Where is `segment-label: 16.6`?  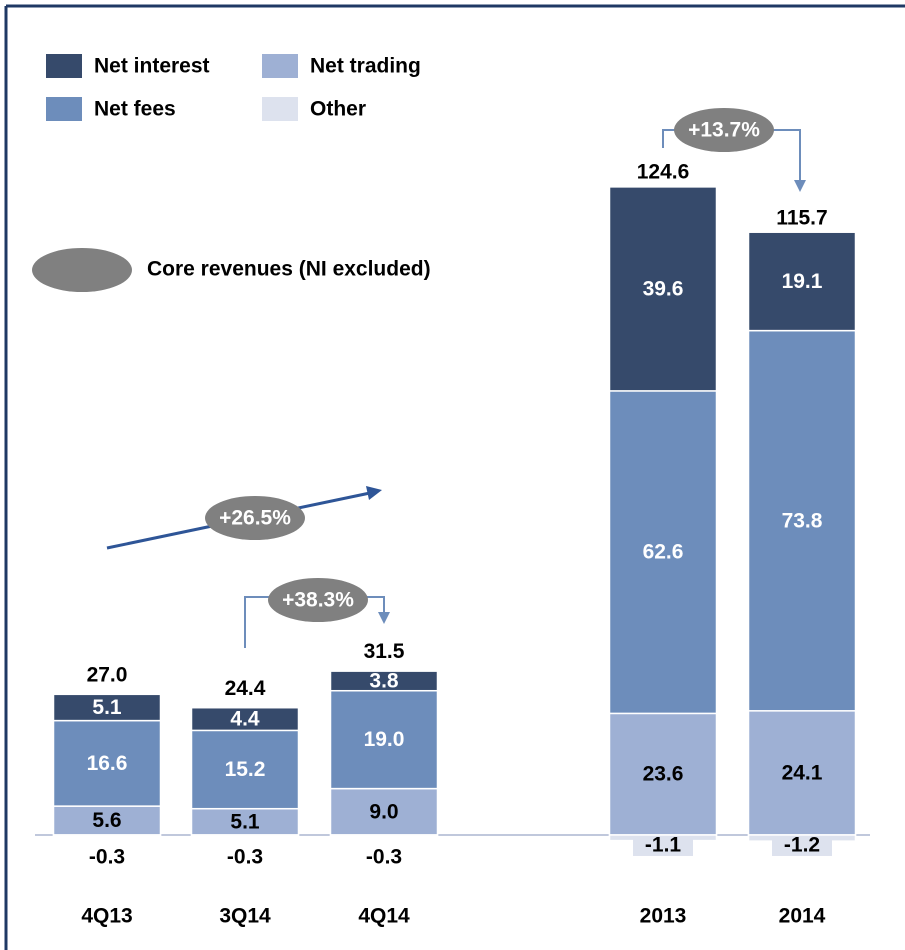 segment-label: 16.6 is located at coordinates (107, 763).